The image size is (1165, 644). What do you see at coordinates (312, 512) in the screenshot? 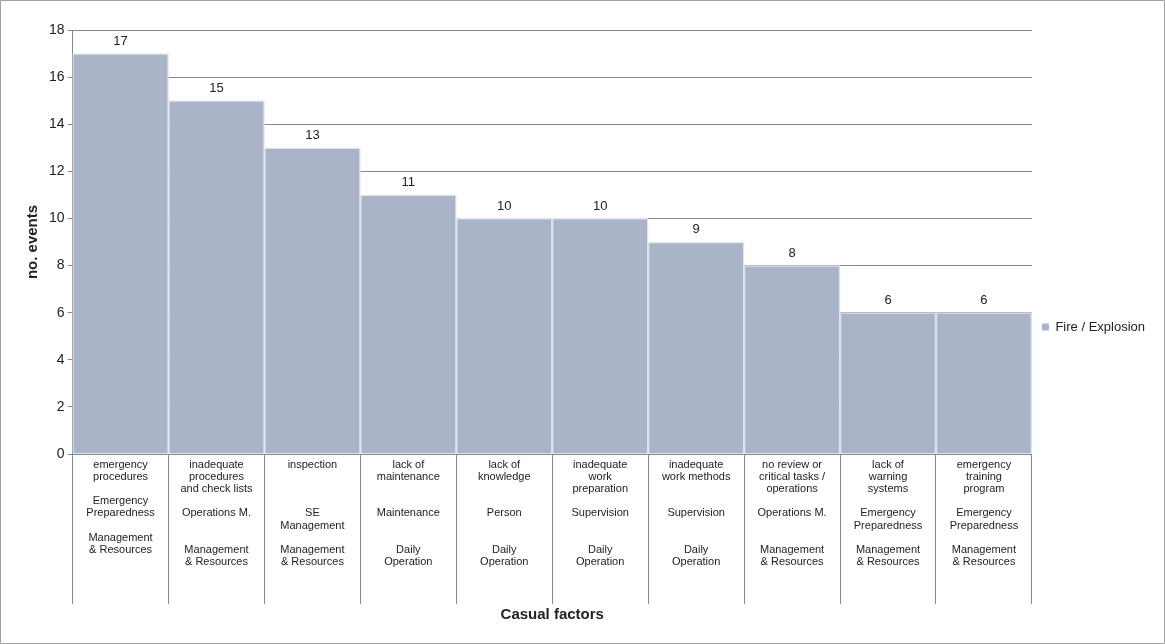
I see `category-label: inspection SE Management Management & Resources` at bounding box center [312, 512].